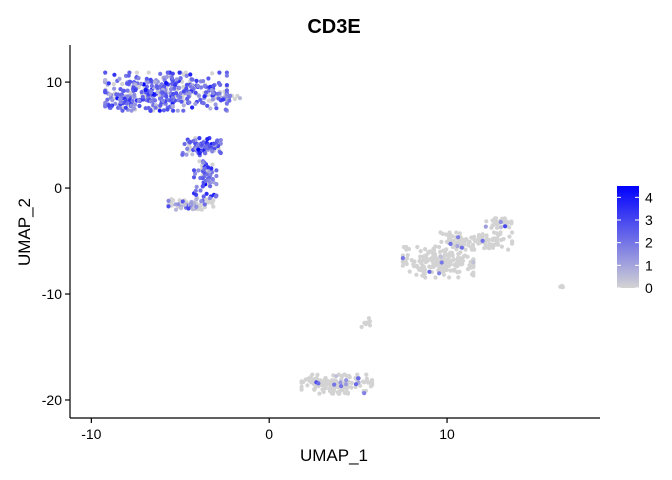 This screenshot has width=672, height=480. Describe the element at coordinates (333, 27) in the screenshot. I see `chart-title: CD3E` at that location.